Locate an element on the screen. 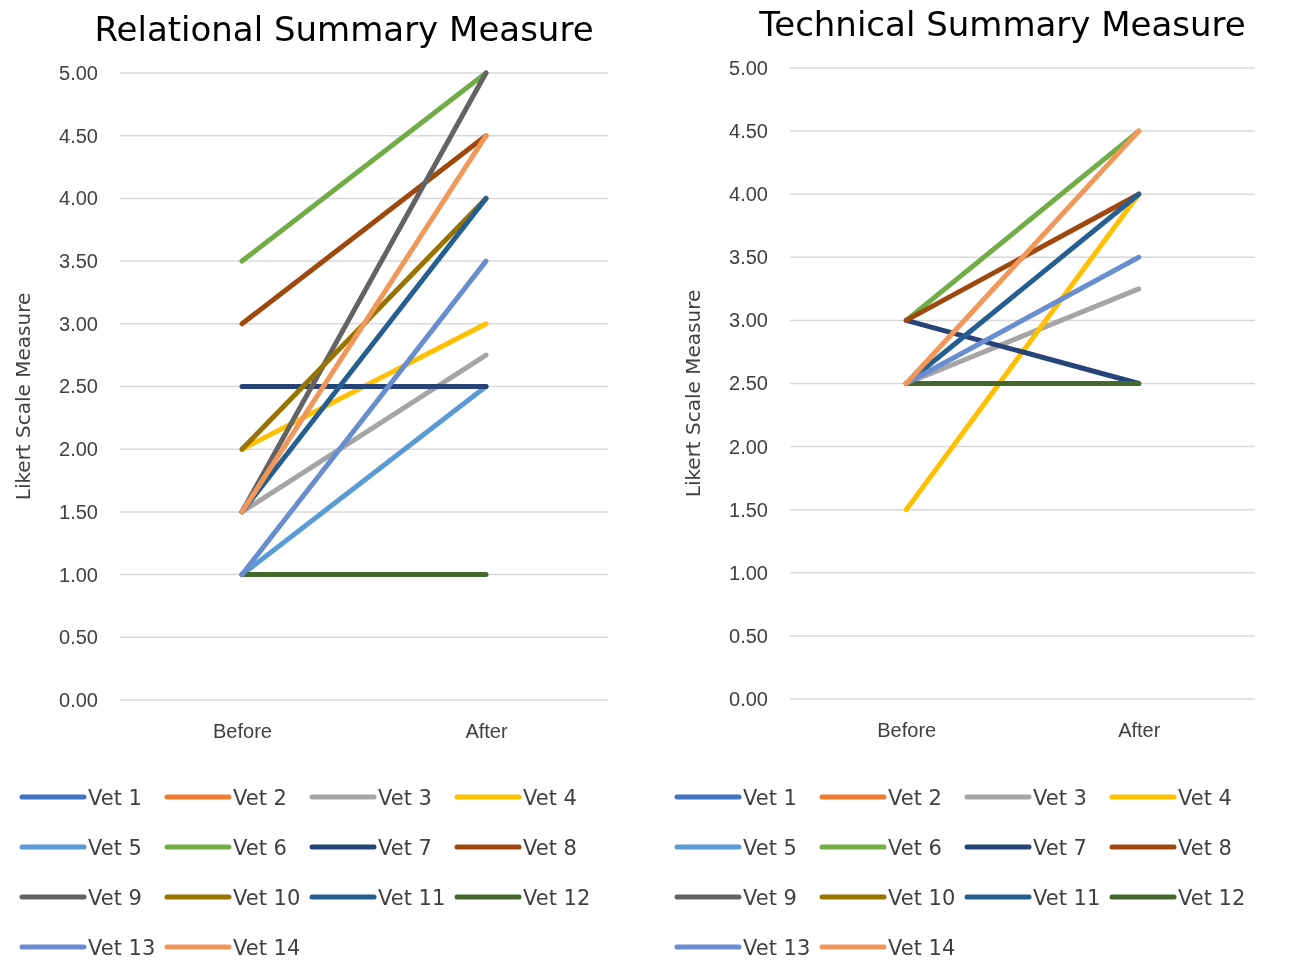  chart-title: Technical Summary Measure is located at coordinates (1002, 24).